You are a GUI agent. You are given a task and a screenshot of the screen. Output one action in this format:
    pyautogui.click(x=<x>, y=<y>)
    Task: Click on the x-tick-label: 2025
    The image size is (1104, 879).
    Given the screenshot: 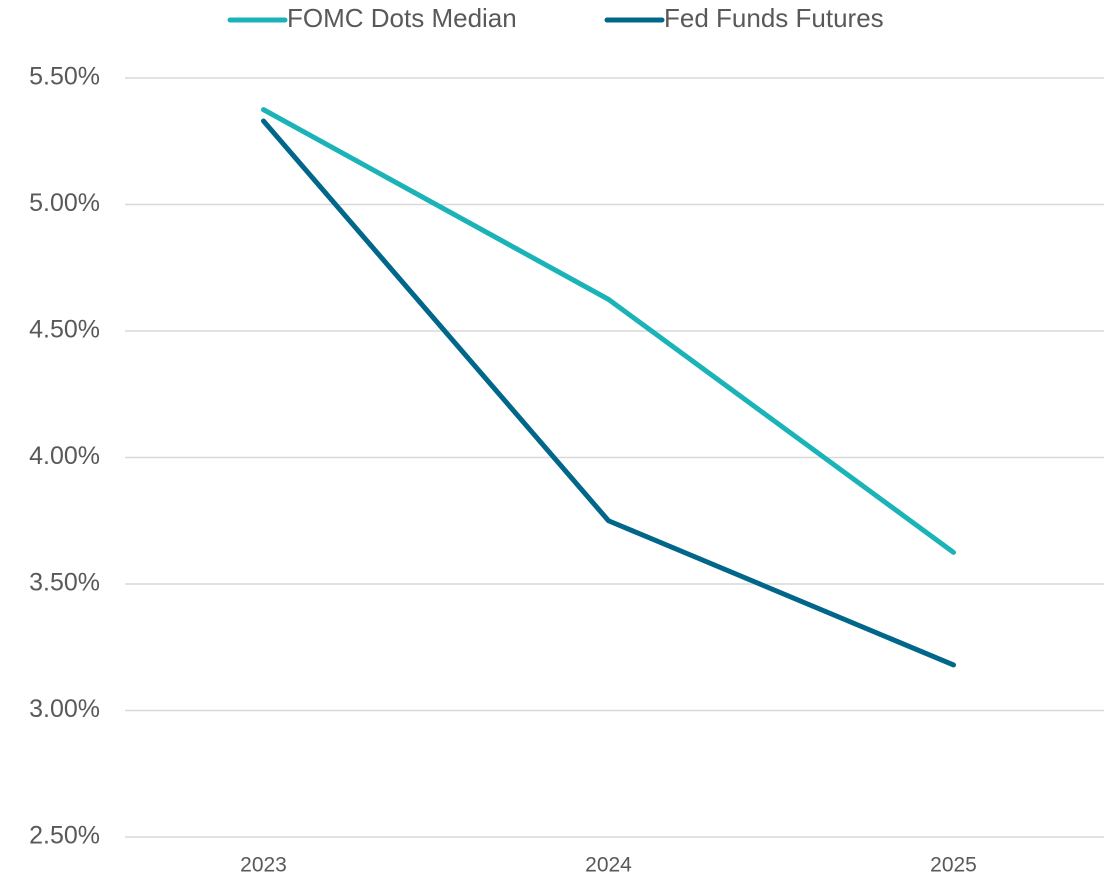 What is the action you would take?
    pyautogui.click(x=953, y=865)
    